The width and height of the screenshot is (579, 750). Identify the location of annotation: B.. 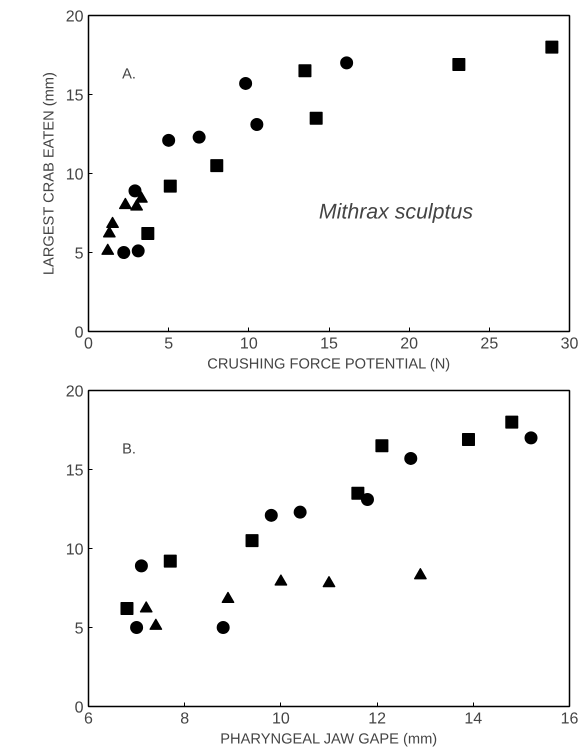
(129, 450).